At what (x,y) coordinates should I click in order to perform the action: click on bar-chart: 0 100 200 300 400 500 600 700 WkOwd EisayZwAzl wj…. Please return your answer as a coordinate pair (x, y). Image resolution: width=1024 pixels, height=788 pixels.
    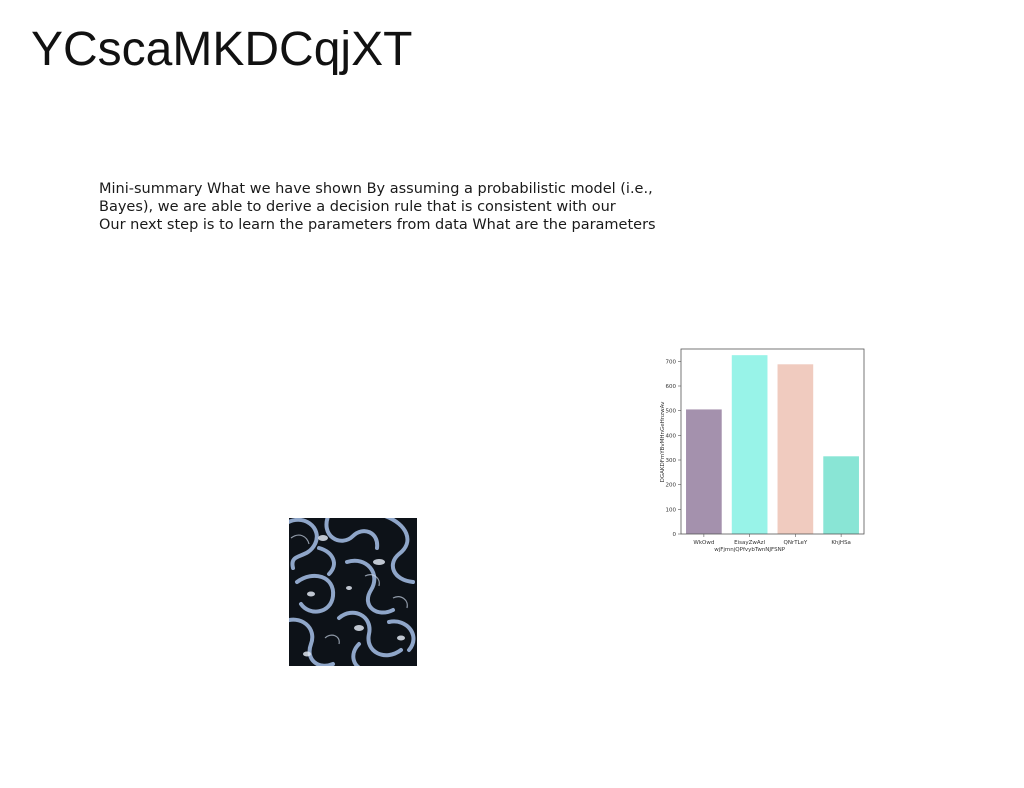
    Looking at the image, I should click on (762, 452).